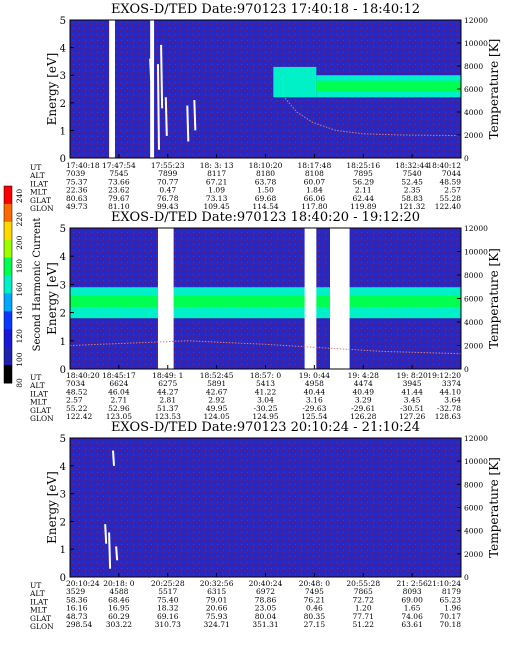 This screenshot has width=505, height=649. I want to click on table-cell: 18:10:20, so click(266, 165).